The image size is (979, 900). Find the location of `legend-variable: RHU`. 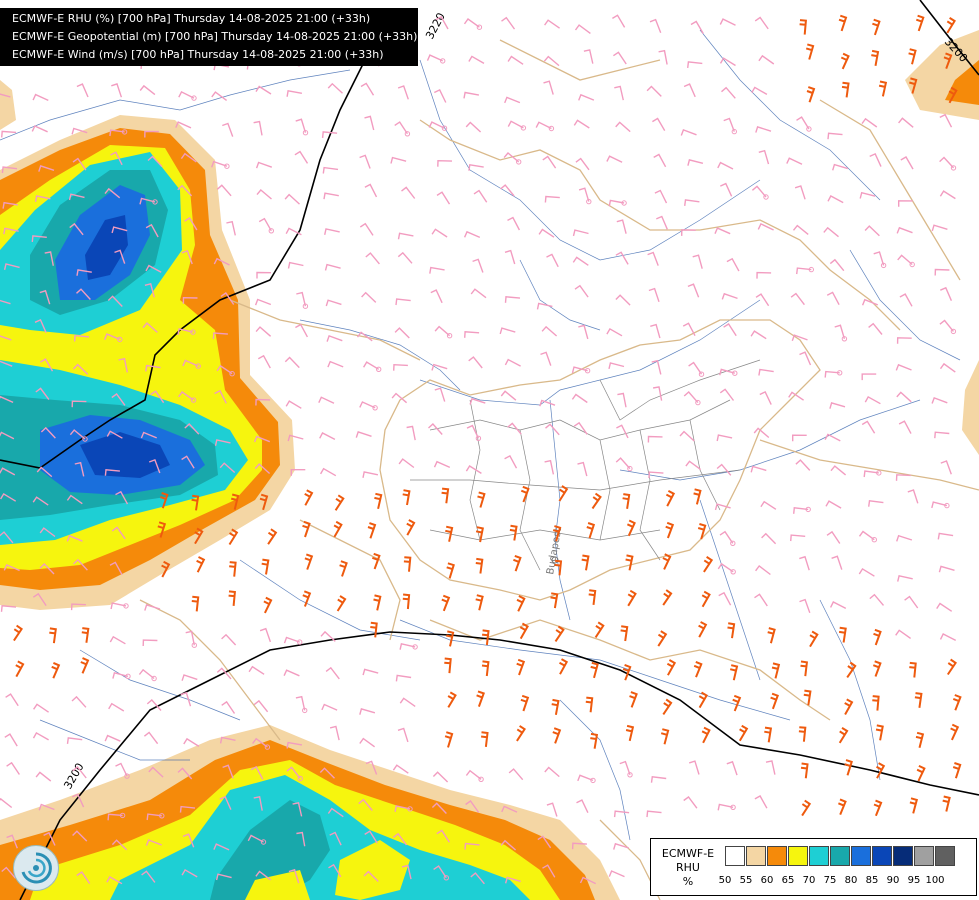

legend-variable: RHU is located at coordinates (688, 867).